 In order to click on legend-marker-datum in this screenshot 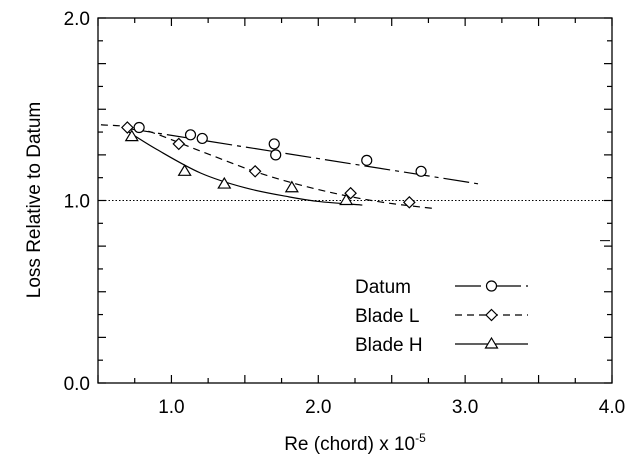, I will do `click(491, 286)`.